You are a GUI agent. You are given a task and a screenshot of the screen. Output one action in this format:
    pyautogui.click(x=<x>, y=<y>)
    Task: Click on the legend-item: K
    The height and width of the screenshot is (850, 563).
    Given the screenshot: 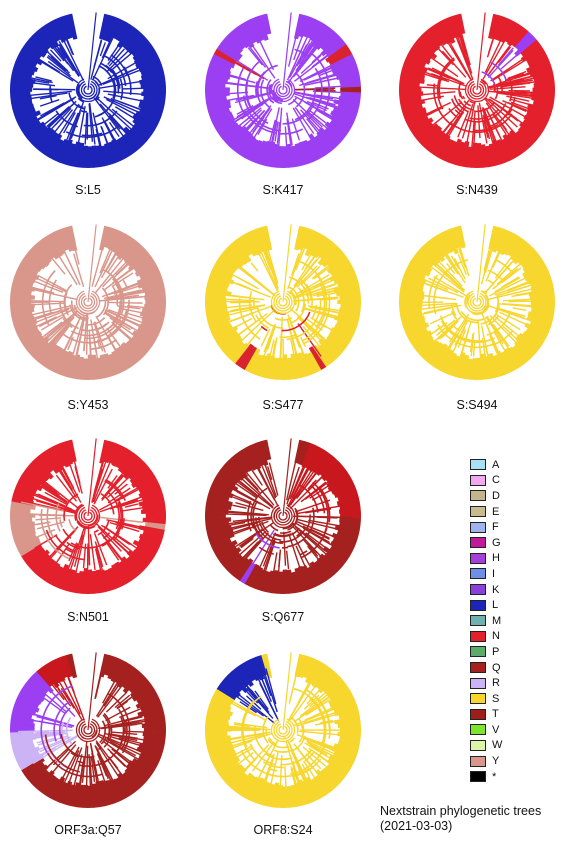 What is the action you would take?
    pyautogui.click(x=486, y=590)
    